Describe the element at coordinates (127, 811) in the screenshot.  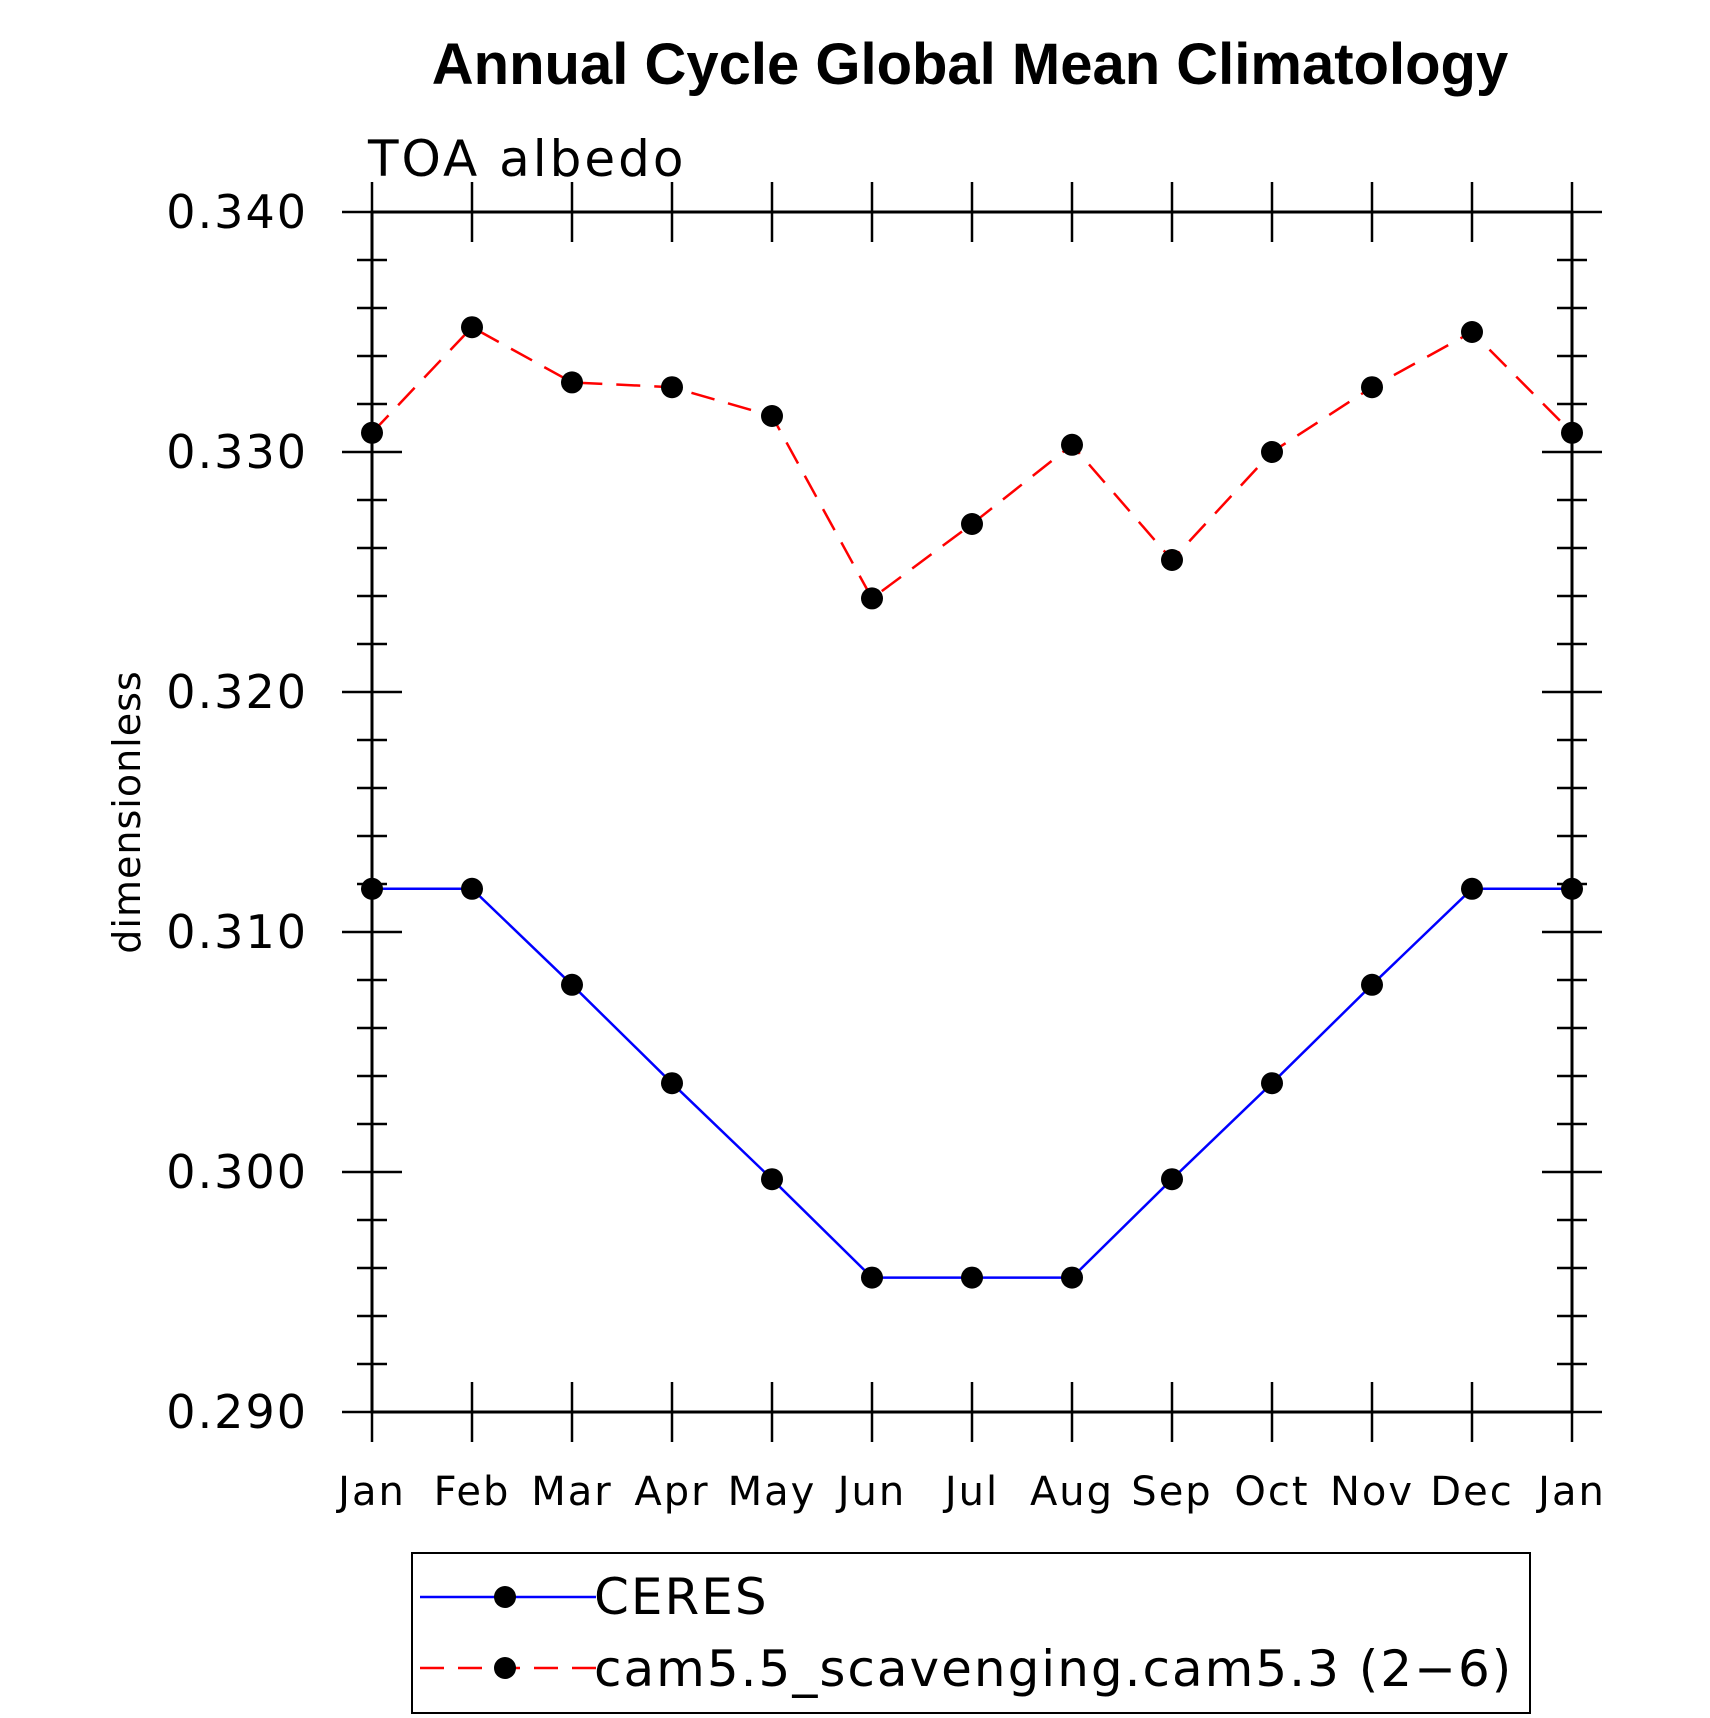
I see `y-axis-label: dimensionless` at that location.